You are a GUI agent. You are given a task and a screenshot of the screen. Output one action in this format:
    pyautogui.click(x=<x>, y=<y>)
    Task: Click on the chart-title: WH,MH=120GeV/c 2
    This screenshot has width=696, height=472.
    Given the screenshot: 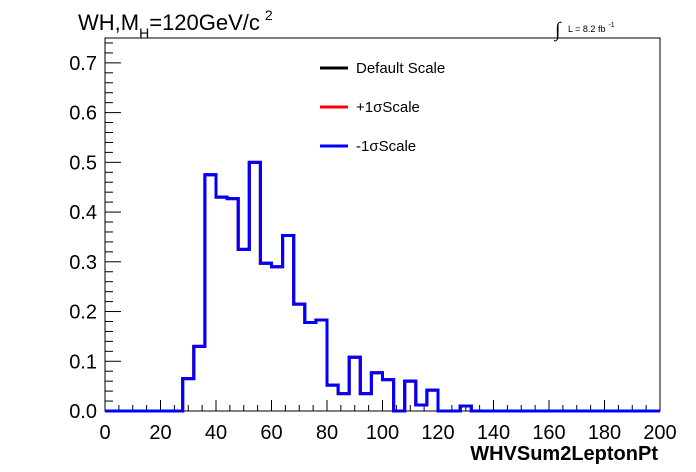 What is the action you would take?
    pyautogui.click(x=175, y=24)
    